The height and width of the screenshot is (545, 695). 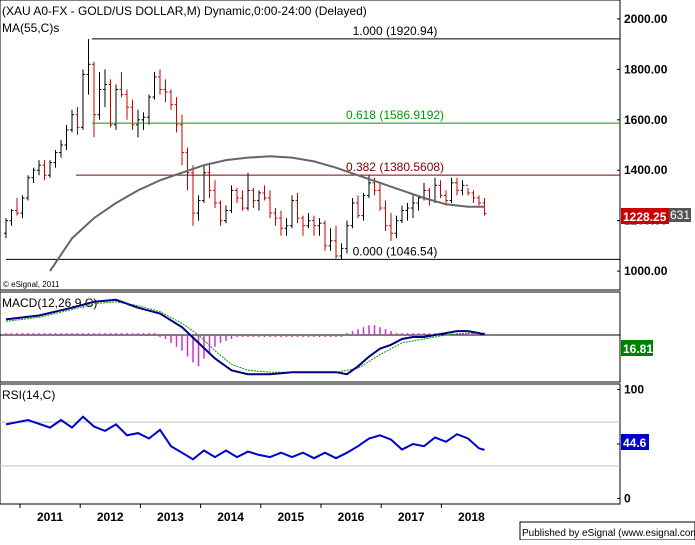 I want to click on ma-55-line, so click(x=267, y=213).